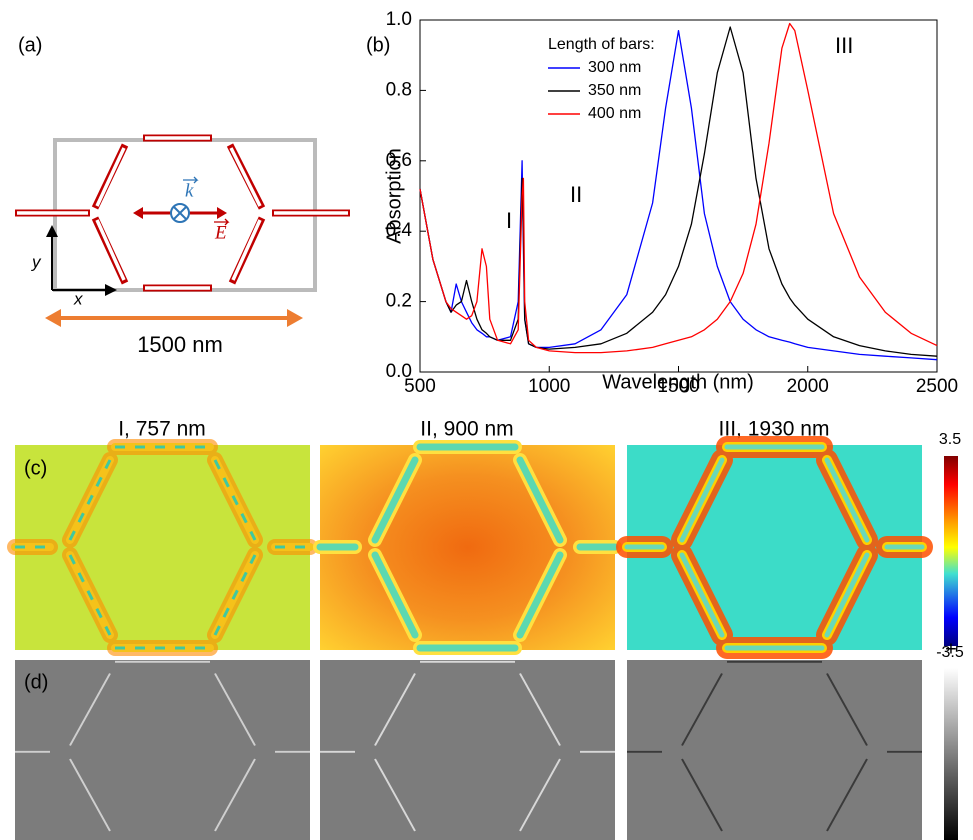 The width and height of the screenshot is (973, 840). What do you see at coordinates (78, 298) in the screenshot?
I see `x-axis-symbol: x` at bounding box center [78, 298].